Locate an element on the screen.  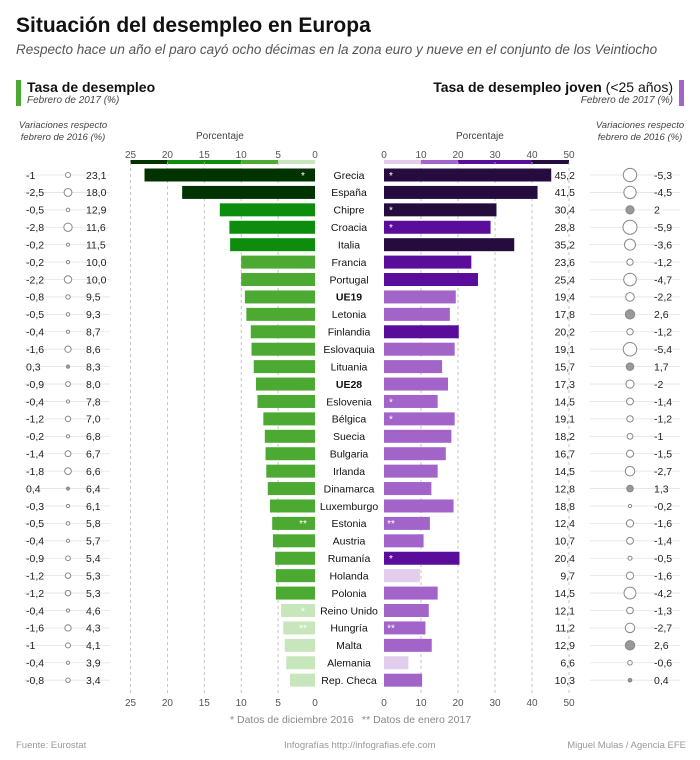
left-rate-value: 4,3 is located at coordinates (93, 629).